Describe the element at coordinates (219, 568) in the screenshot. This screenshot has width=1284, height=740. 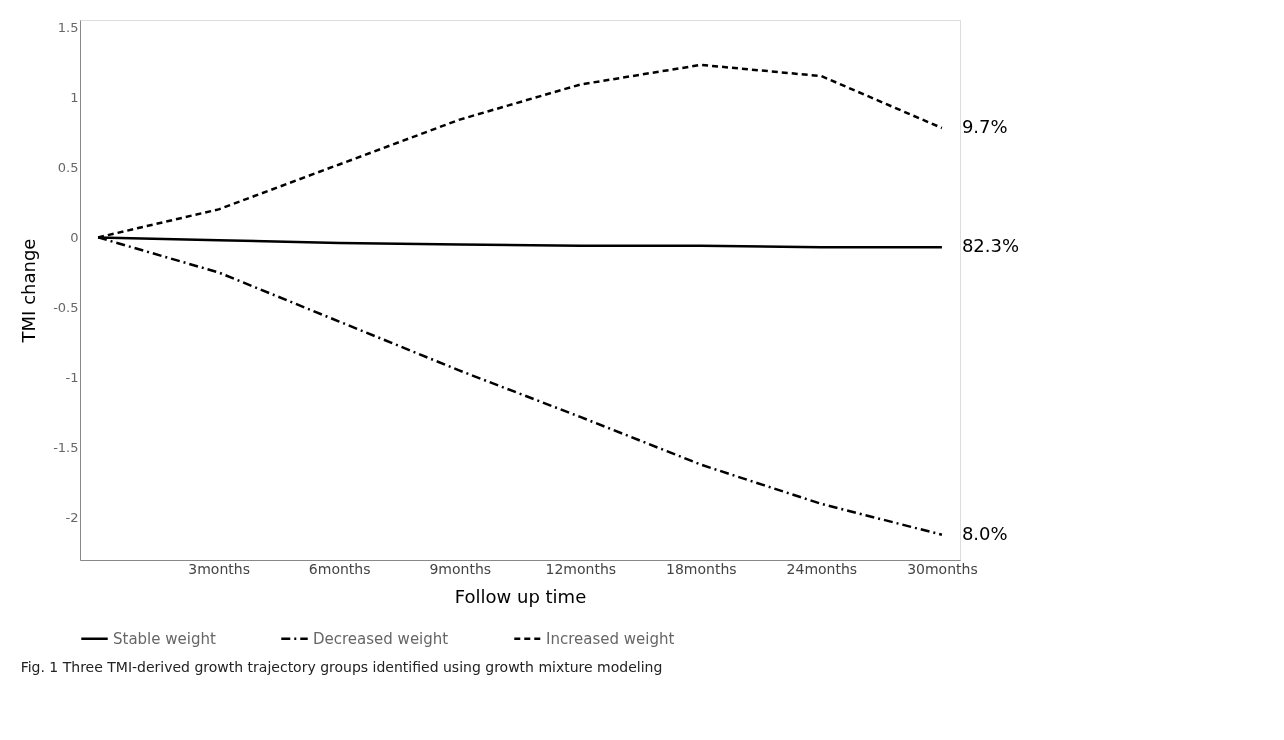
I see `x-tick-label: 3months` at that location.